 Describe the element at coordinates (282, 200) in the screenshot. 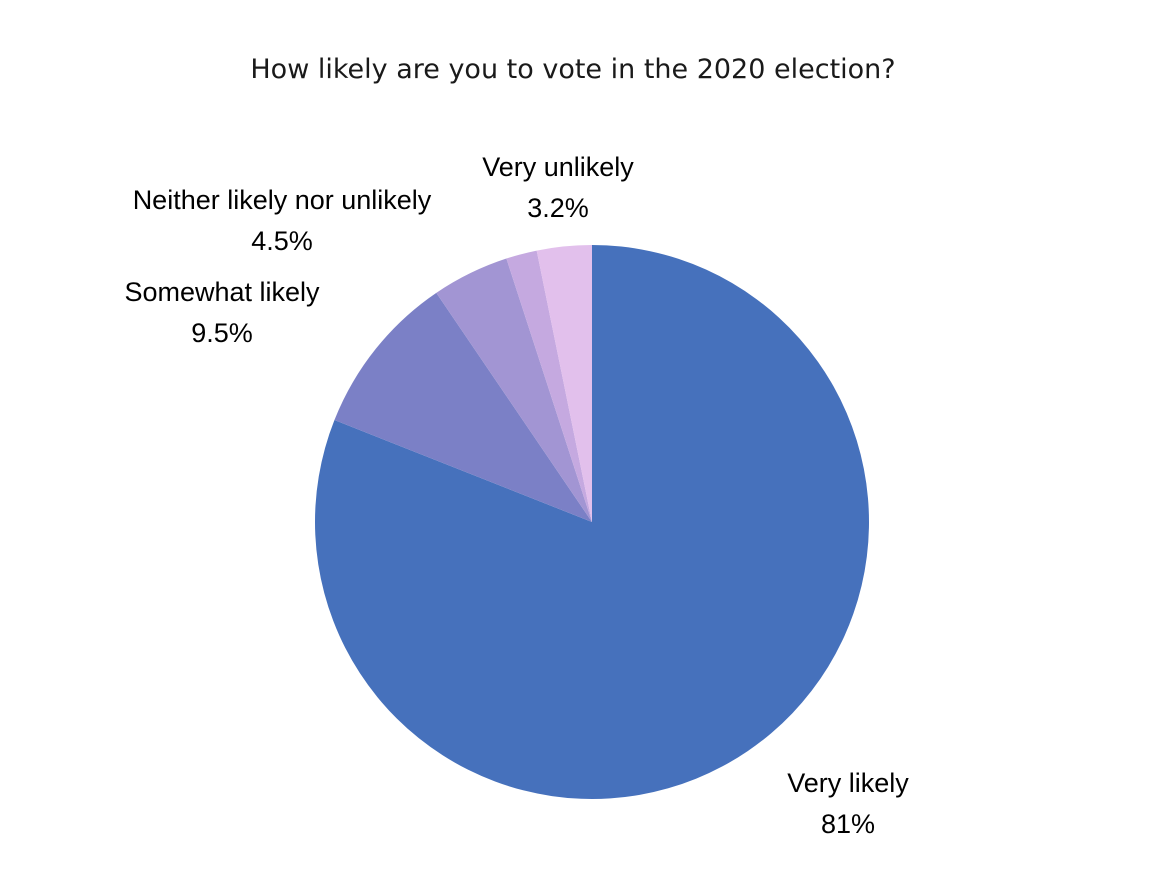

I see `slice-label-neither-likely-nor-unlikely: Neither likely nor unlikely` at that location.